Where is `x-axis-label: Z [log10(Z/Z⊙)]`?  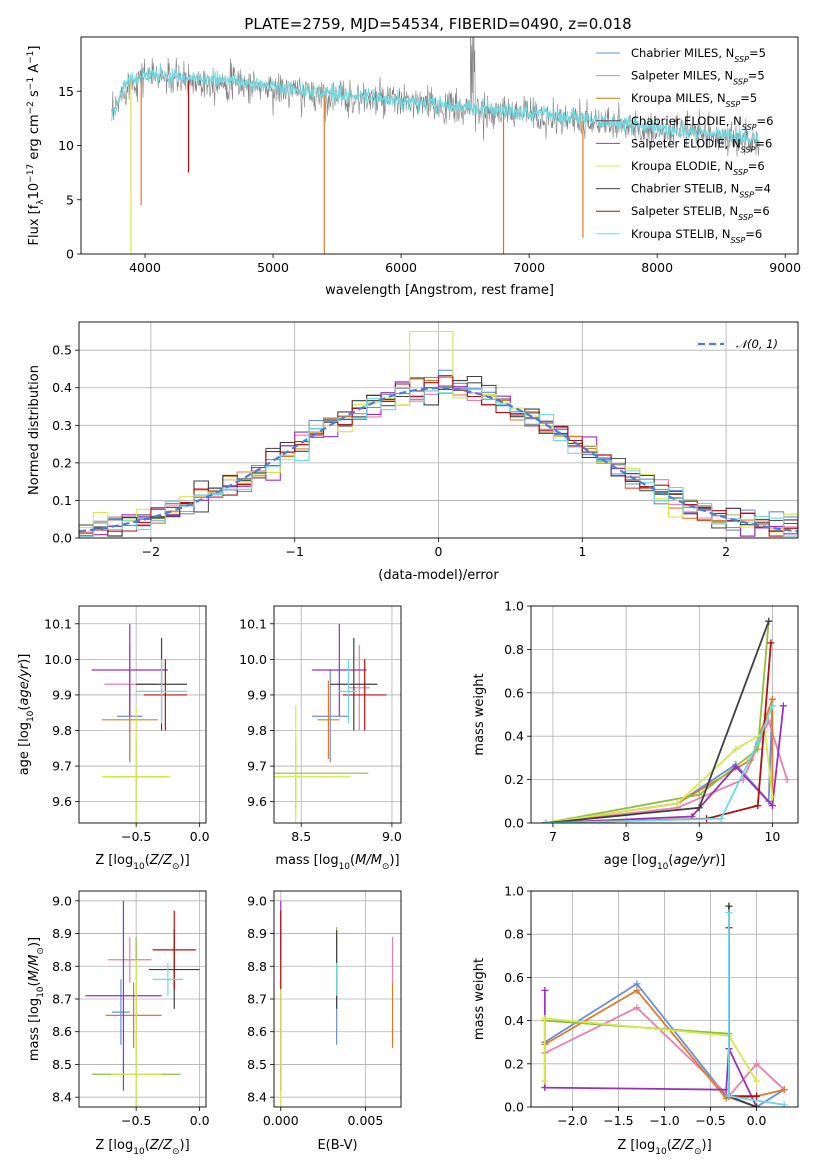 x-axis-label: Z [log10(Z/Z⊙)] is located at coordinates (664, 1147).